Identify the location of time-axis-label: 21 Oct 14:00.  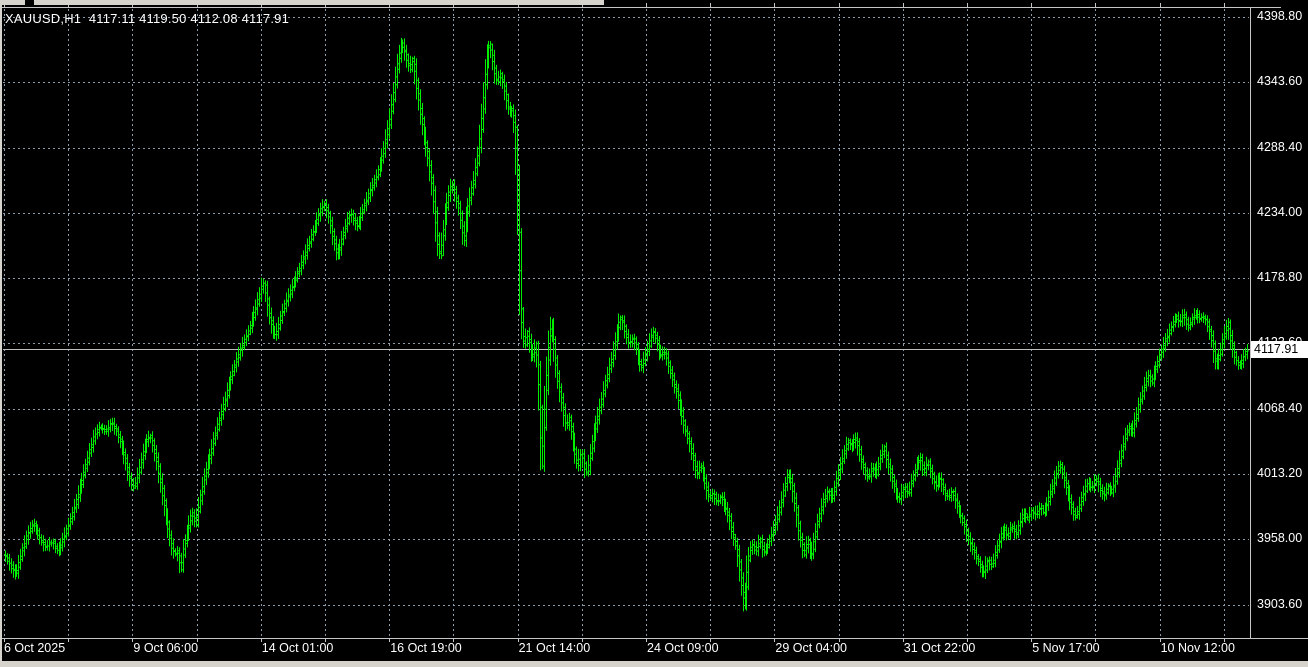
(554, 648).